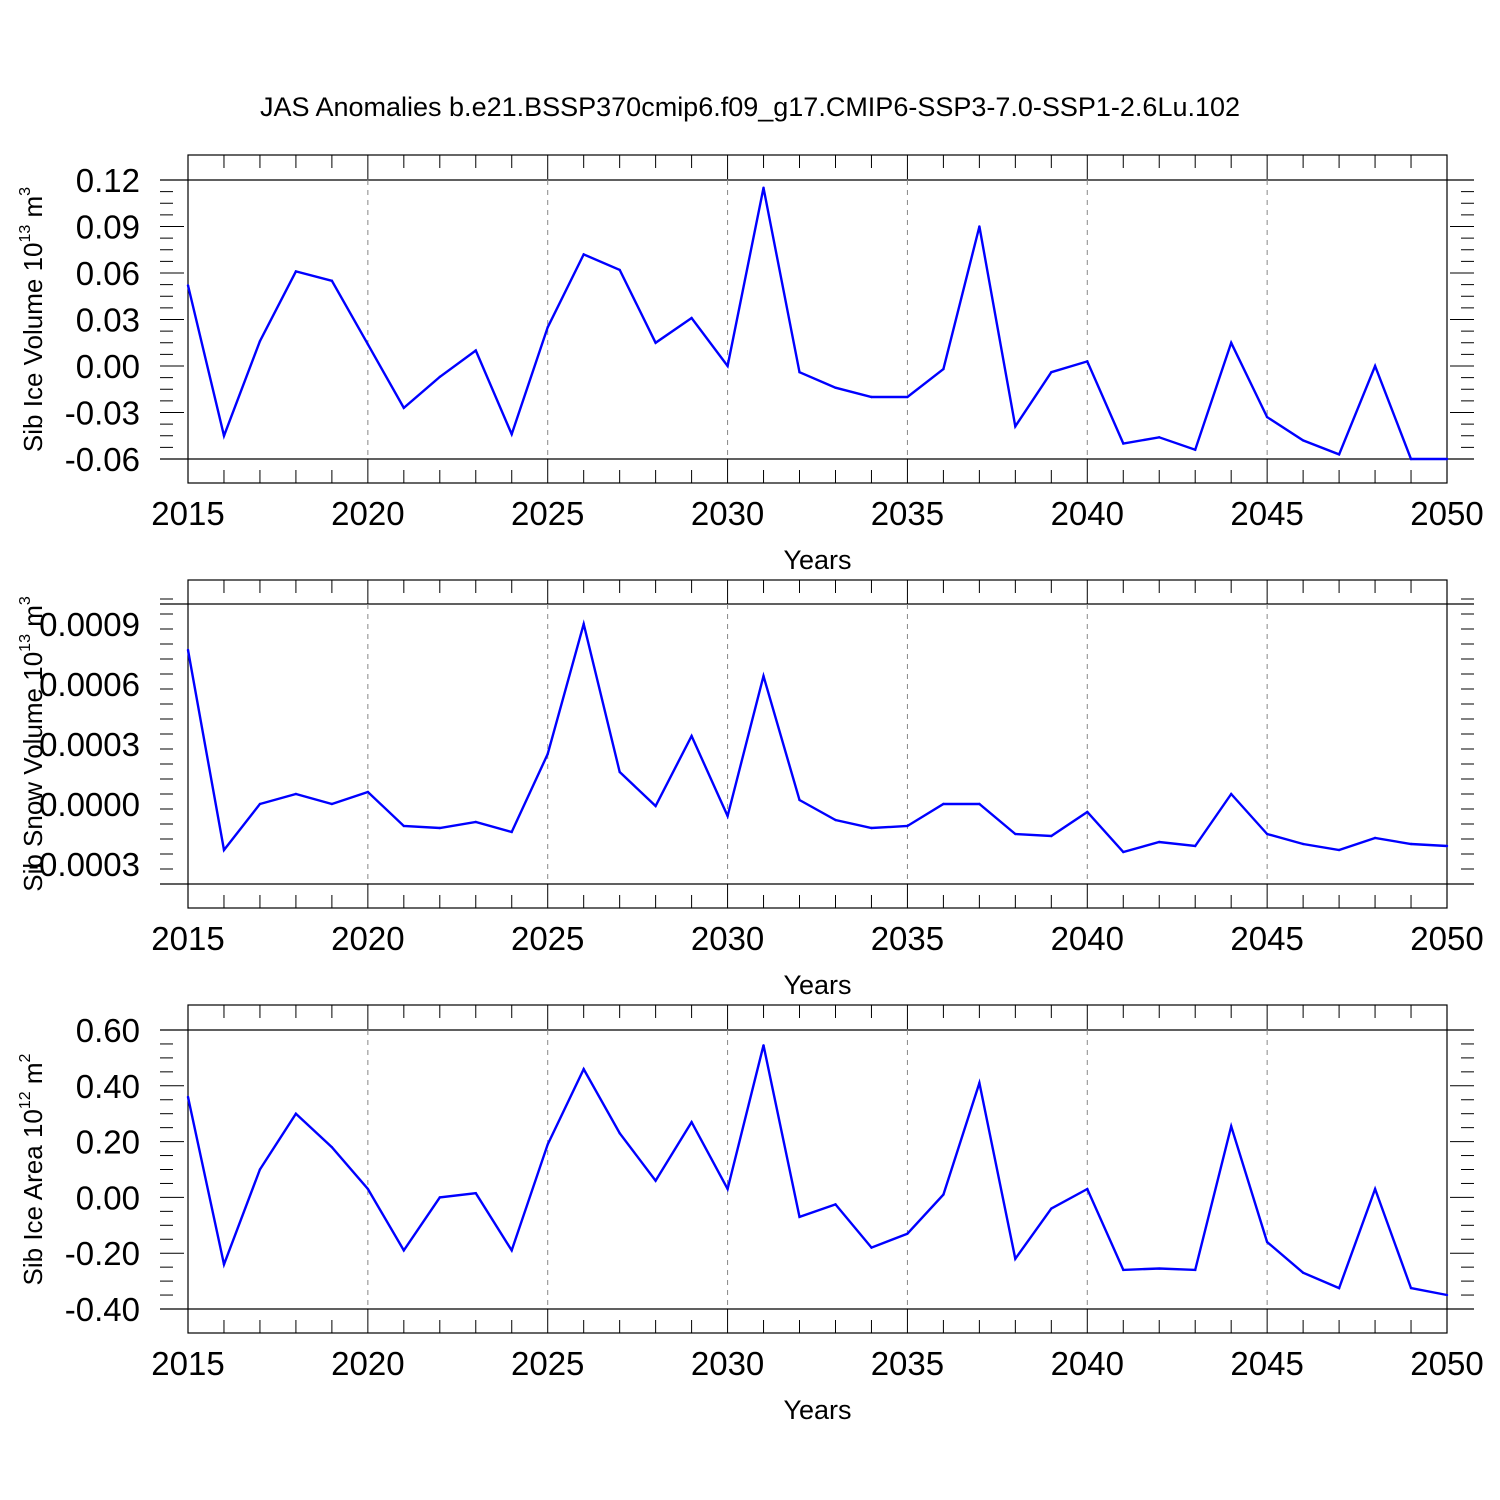 The image size is (1500, 1500). Describe the element at coordinates (32, 319) in the screenshot. I see `y-axis-label: Sib Ice Volume 1013 m3` at that location.